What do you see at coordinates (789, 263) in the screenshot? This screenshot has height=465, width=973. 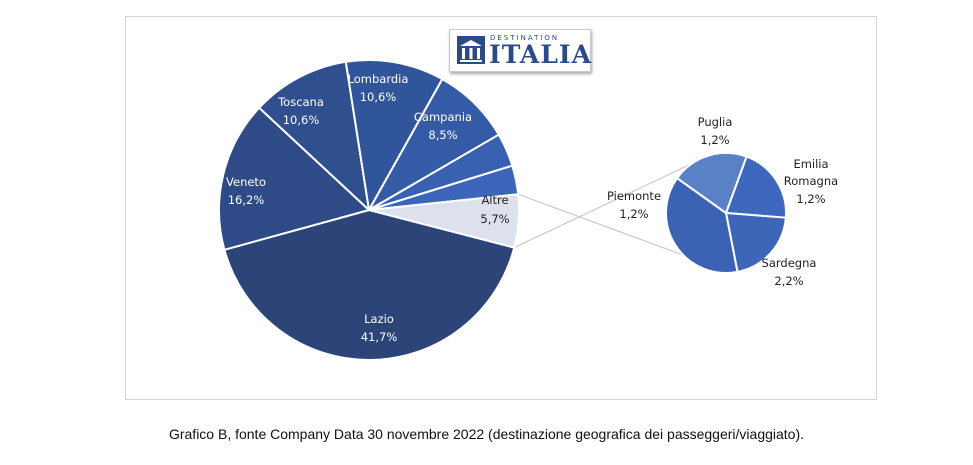 I see `slice-name-sardegna: Sardegna` at bounding box center [789, 263].